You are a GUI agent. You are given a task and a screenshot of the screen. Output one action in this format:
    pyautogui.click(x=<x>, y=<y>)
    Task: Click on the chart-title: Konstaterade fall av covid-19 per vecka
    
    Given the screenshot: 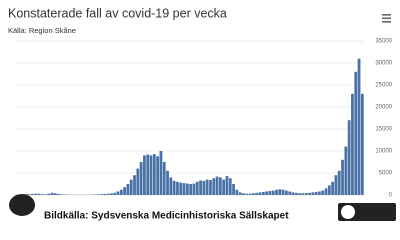 What is the action you would take?
    pyautogui.click(x=117, y=13)
    